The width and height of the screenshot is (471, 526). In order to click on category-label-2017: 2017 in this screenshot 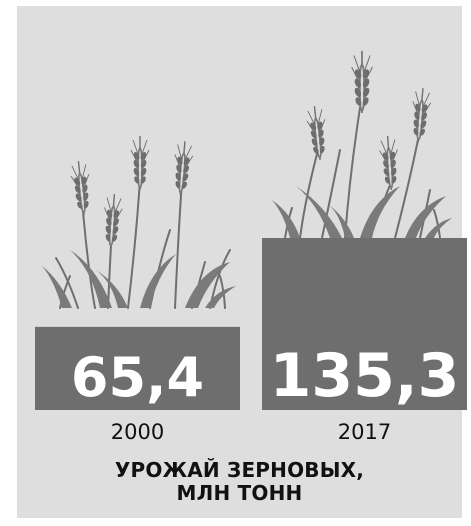, I will do `click(364, 432)`.